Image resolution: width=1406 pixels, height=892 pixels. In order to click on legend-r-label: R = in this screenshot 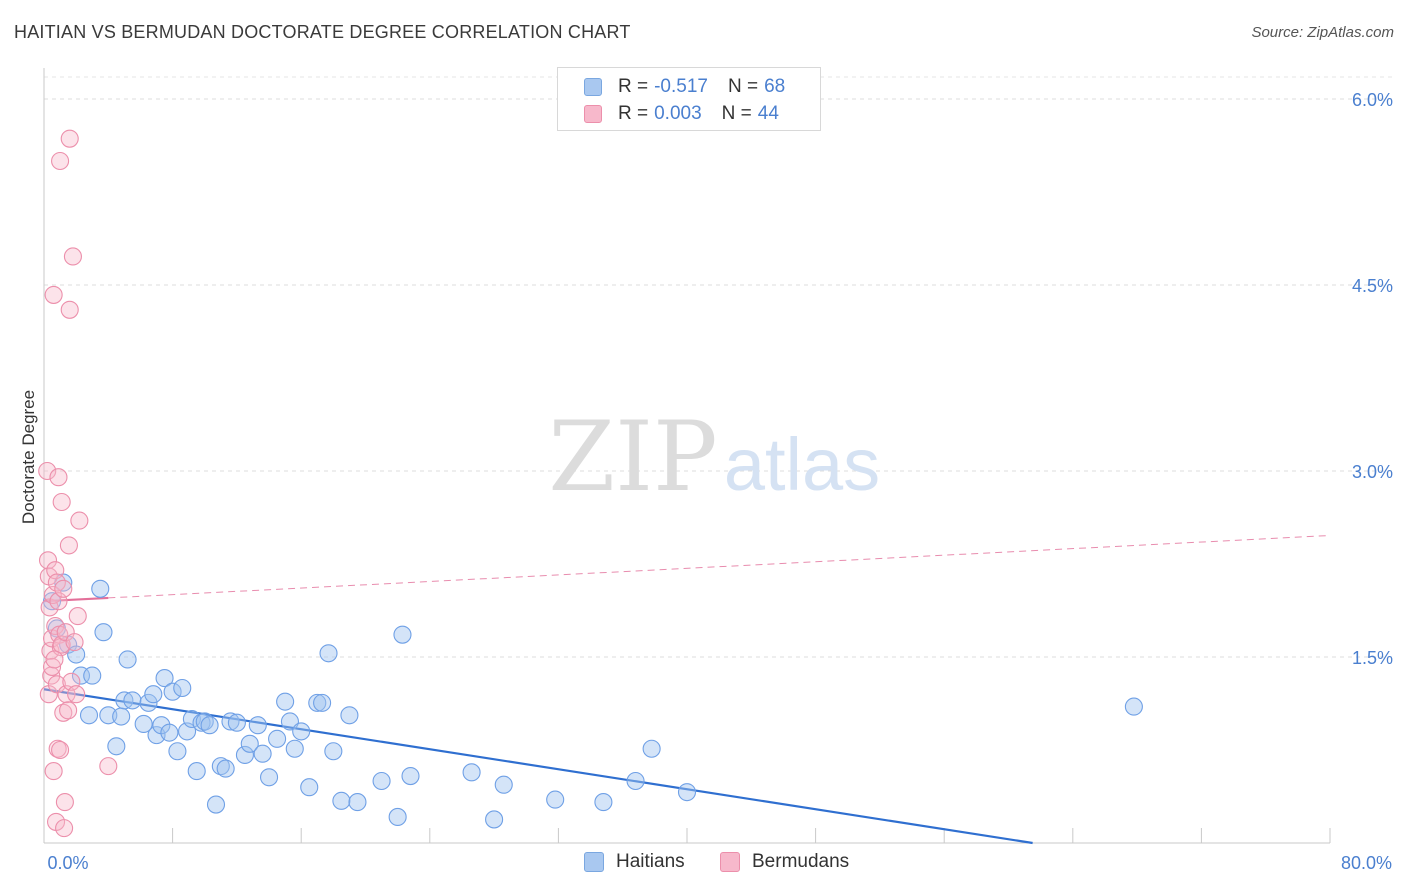, I will do `click(633, 113)`.